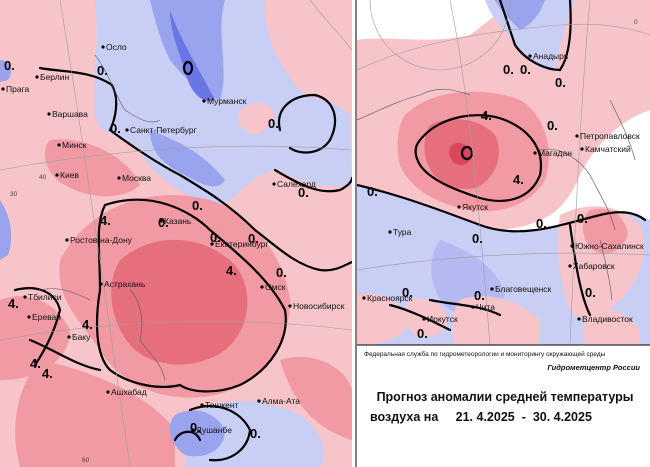 This screenshot has height=467, width=650. What do you see at coordinates (178, 221) in the screenshot?
I see `city-label: Казань` at bounding box center [178, 221].